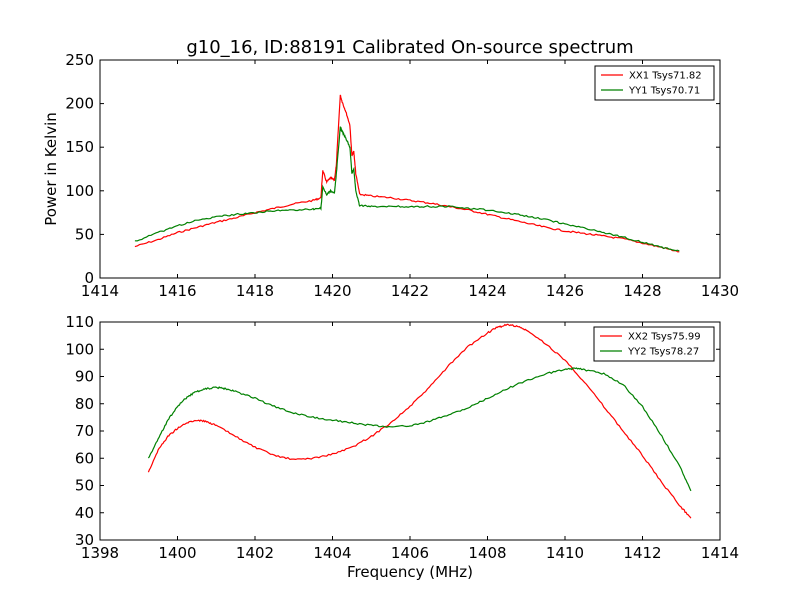 The image size is (800, 600). Describe the element at coordinates (720, 291) in the screenshot. I see `x-tick-label: 1430` at that location.